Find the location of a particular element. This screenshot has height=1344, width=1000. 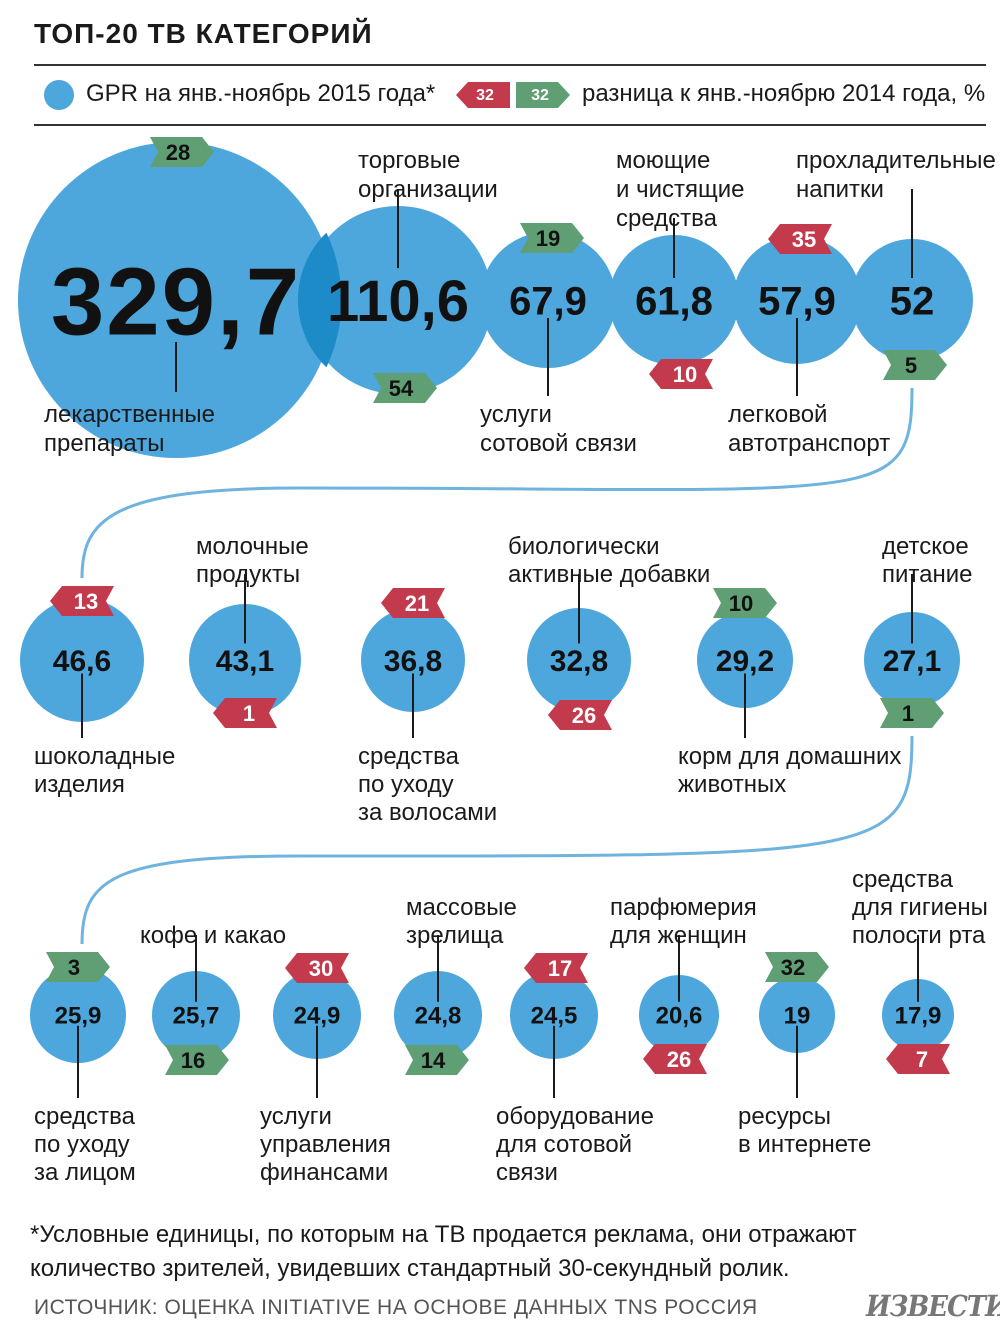

gpr-value-19: 19 is located at coordinates (797, 1016).